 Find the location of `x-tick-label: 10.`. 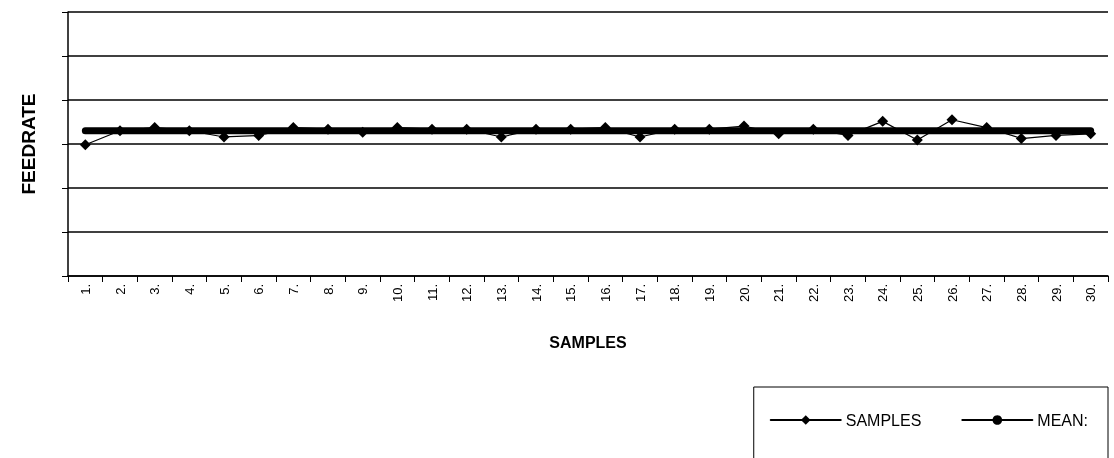

x-tick-label: 10. is located at coordinates (397, 293).